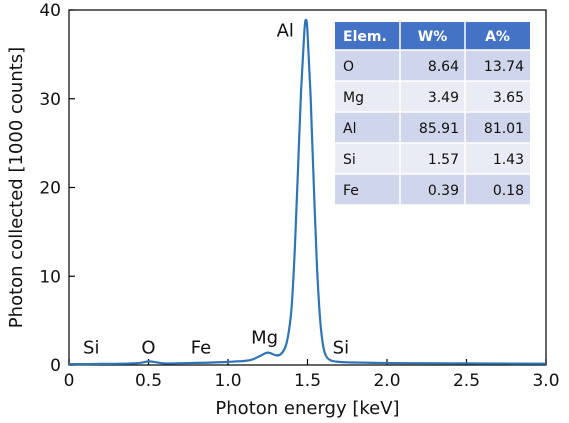 This screenshot has width=569, height=423. Describe the element at coordinates (386, 381) in the screenshot. I see `x-tick-label: 2.0` at that location.